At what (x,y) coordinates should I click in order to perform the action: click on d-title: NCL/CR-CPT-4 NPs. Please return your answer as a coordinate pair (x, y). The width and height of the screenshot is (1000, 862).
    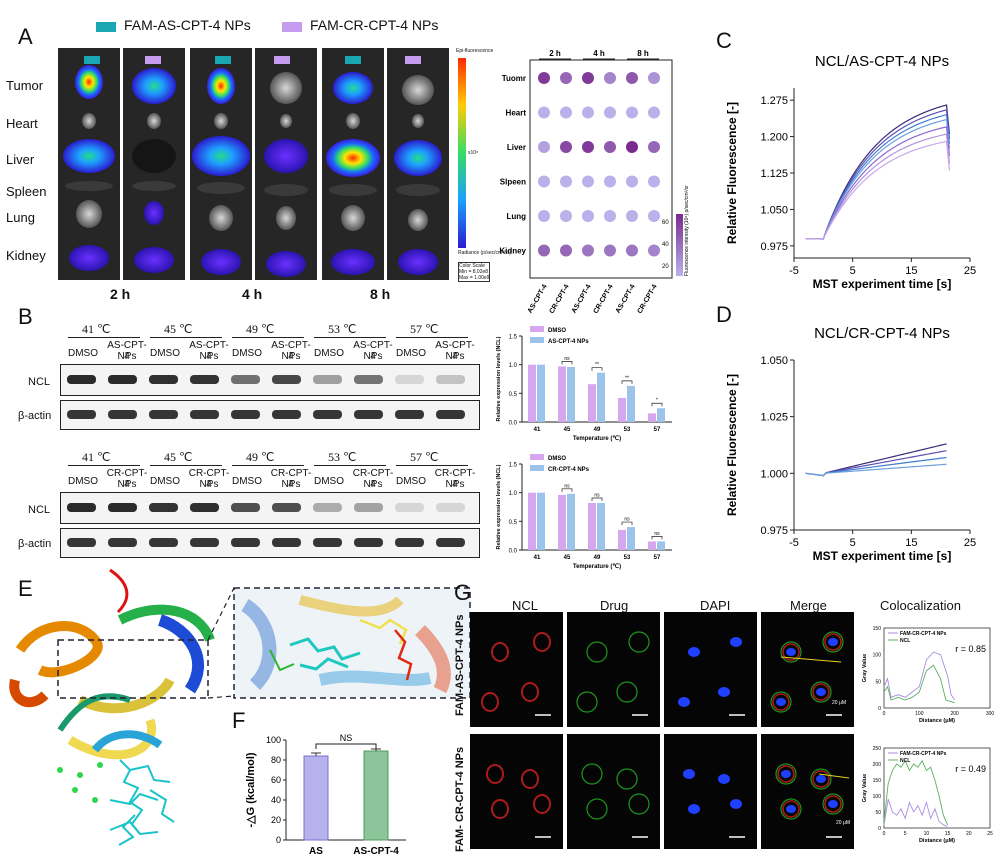
    Looking at the image, I should click on (882, 333).